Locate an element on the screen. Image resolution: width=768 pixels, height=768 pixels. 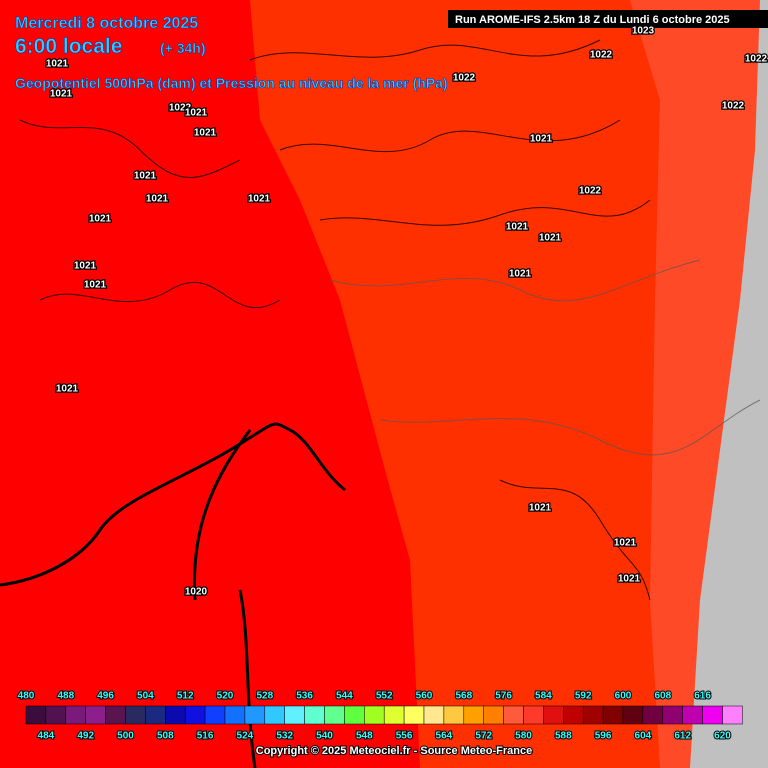
scale-label: 492 is located at coordinates (85, 736).